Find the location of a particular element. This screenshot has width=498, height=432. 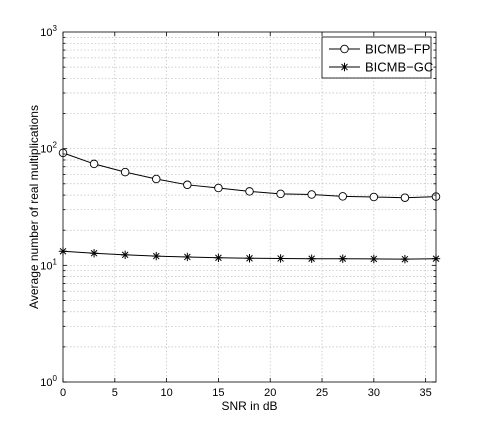

legend-item: BICMB−GC is located at coordinates (381, 67).